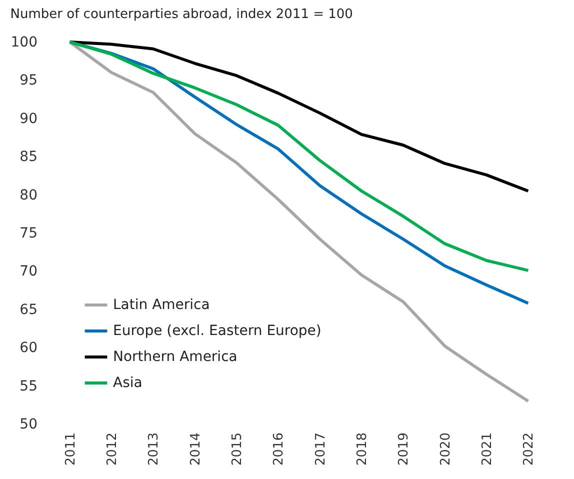  I want to click on y-tick-label: 65, so click(29, 310).